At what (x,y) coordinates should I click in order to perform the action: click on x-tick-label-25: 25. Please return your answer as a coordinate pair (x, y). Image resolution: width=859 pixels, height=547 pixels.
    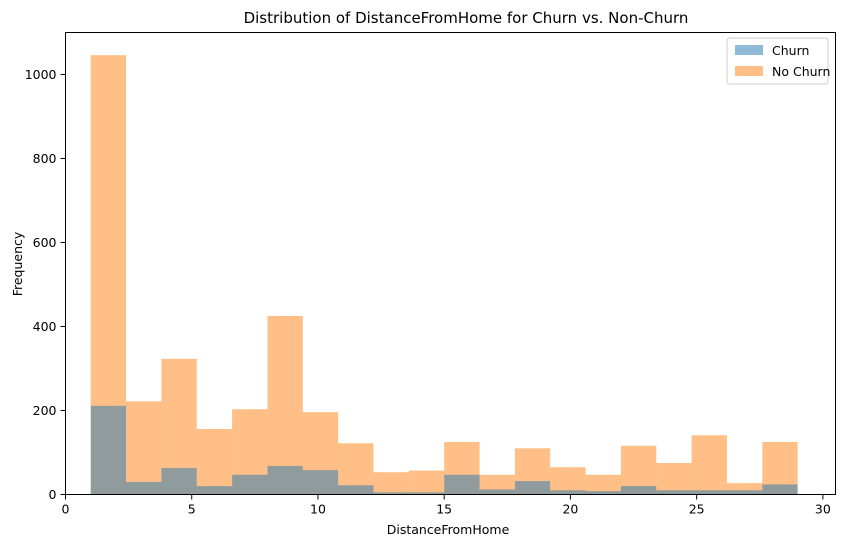
    Looking at the image, I should click on (697, 509).